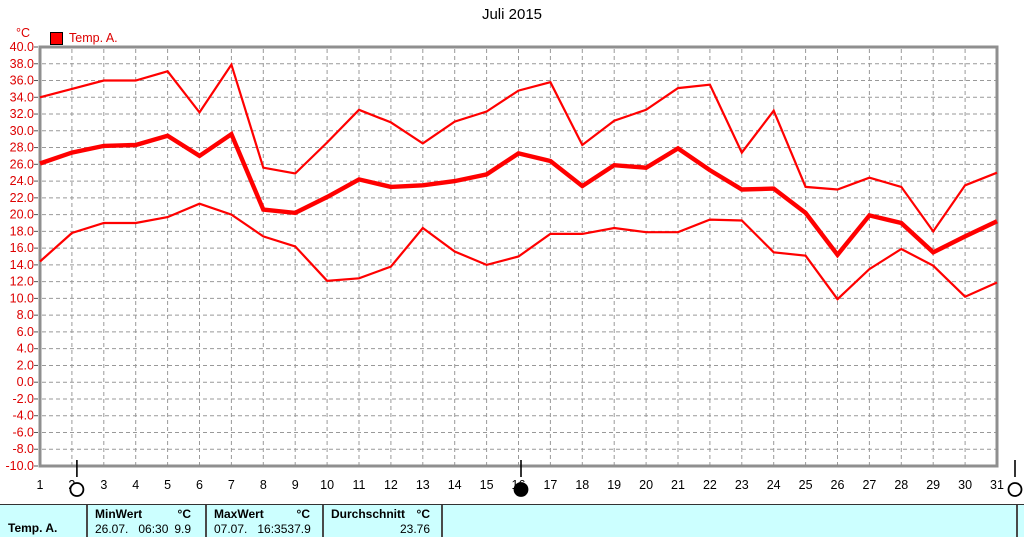 The height and width of the screenshot is (537, 1024). What do you see at coordinates (22, 215) in the screenshot?
I see `svg-text: 20.0` at bounding box center [22, 215].